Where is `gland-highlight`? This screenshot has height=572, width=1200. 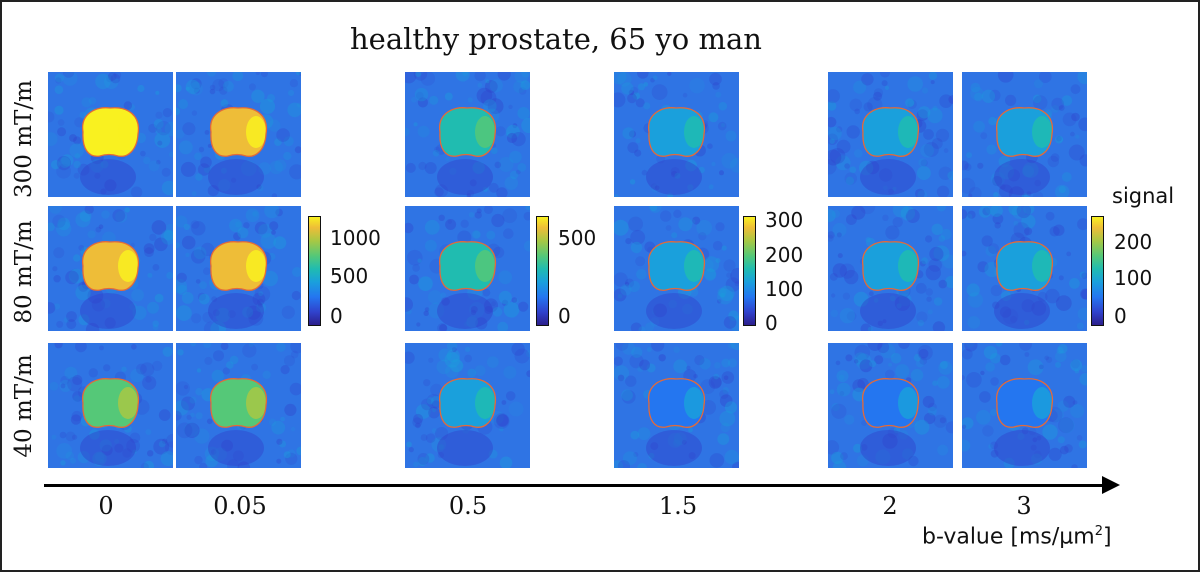 gland-highlight is located at coordinates (256, 266).